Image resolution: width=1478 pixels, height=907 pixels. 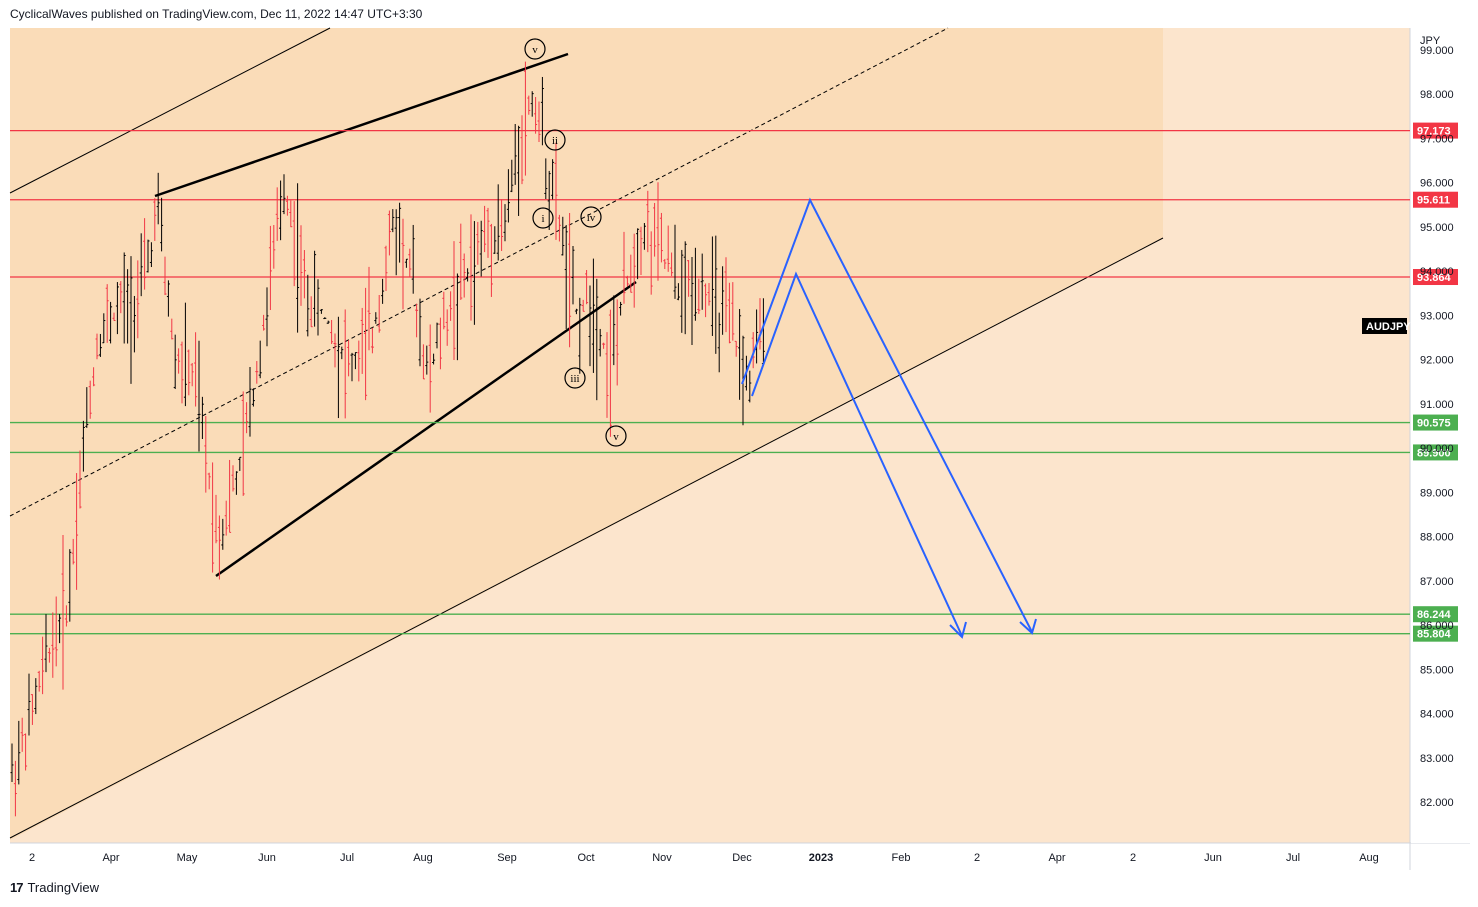 What do you see at coordinates (1437, 493) in the screenshot?
I see `price-tick-label: 89.000` at bounding box center [1437, 493].